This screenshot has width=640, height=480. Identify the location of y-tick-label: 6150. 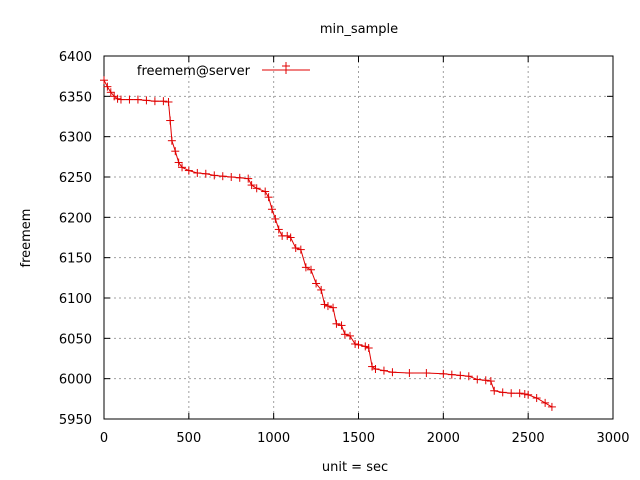
(75, 259).